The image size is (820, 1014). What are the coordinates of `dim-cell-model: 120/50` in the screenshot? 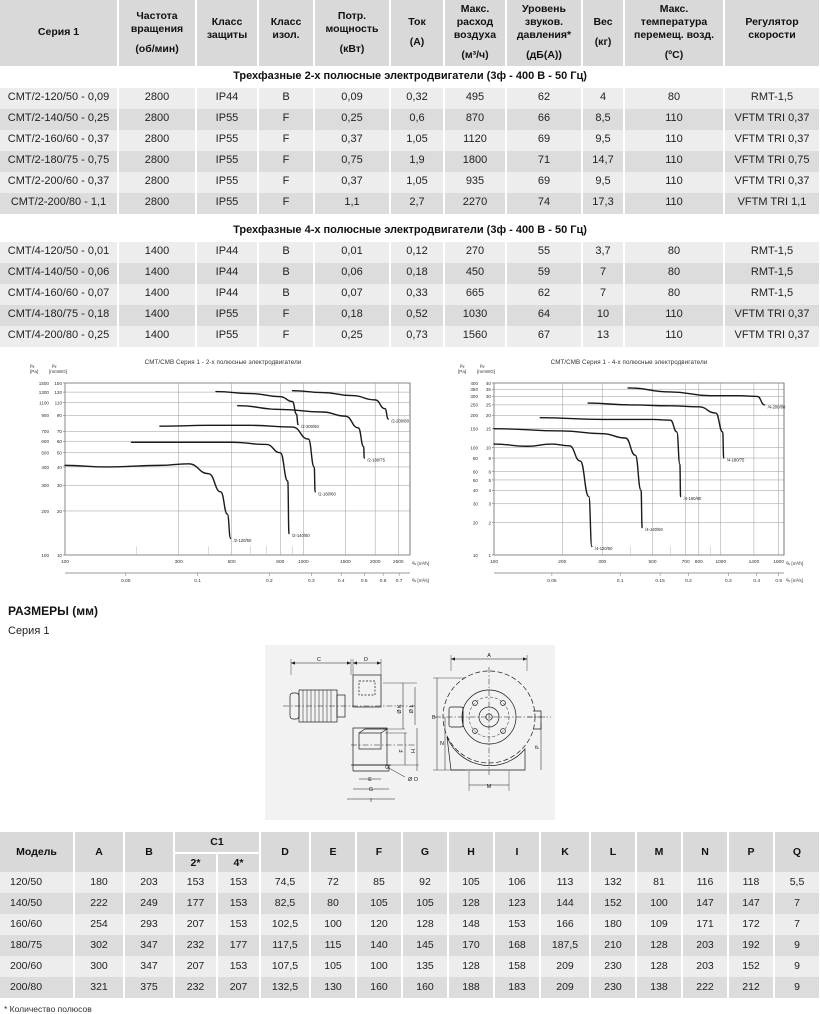 It's located at (37, 882).